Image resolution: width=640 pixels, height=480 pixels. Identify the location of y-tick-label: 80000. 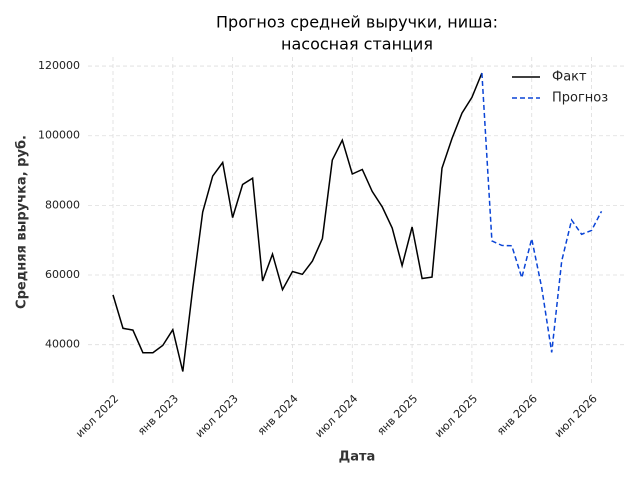
(62, 204).